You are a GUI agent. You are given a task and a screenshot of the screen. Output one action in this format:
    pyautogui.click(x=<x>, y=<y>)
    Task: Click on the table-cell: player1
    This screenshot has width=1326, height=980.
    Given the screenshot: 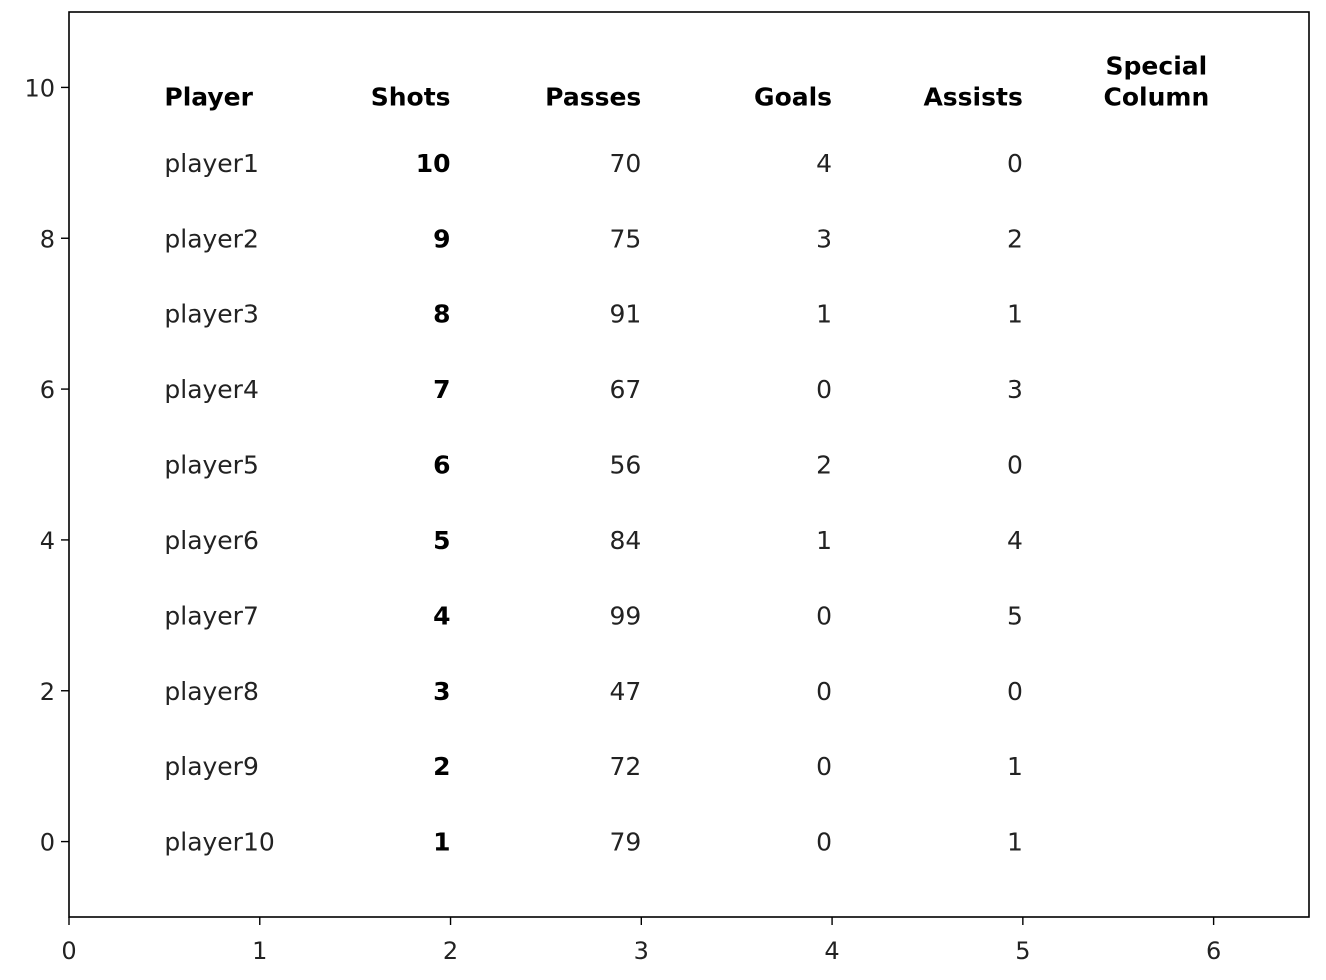 What is the action you would take?
    pyautogui.click(x=211, y=163)
    